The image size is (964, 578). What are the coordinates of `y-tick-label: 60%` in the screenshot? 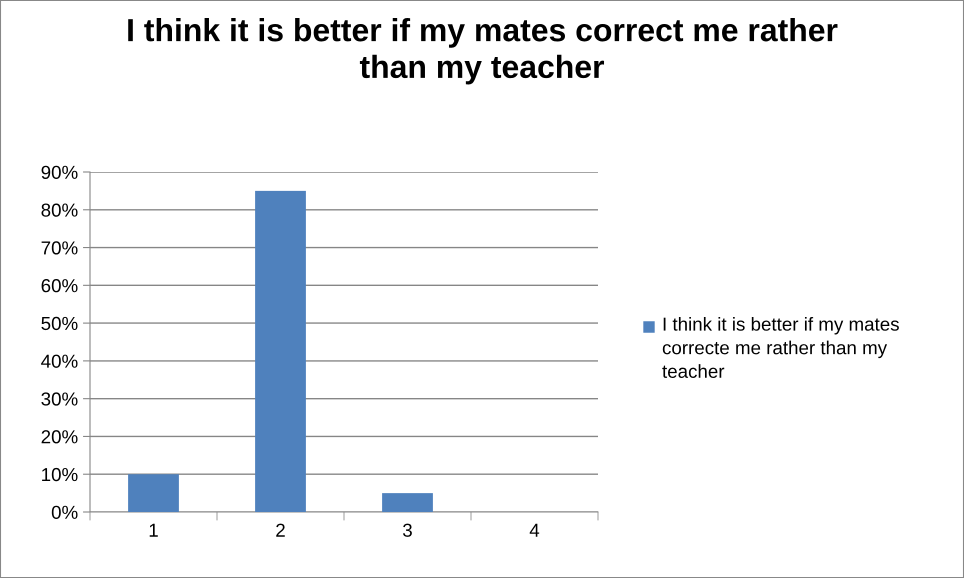 It's located at (60, 285).